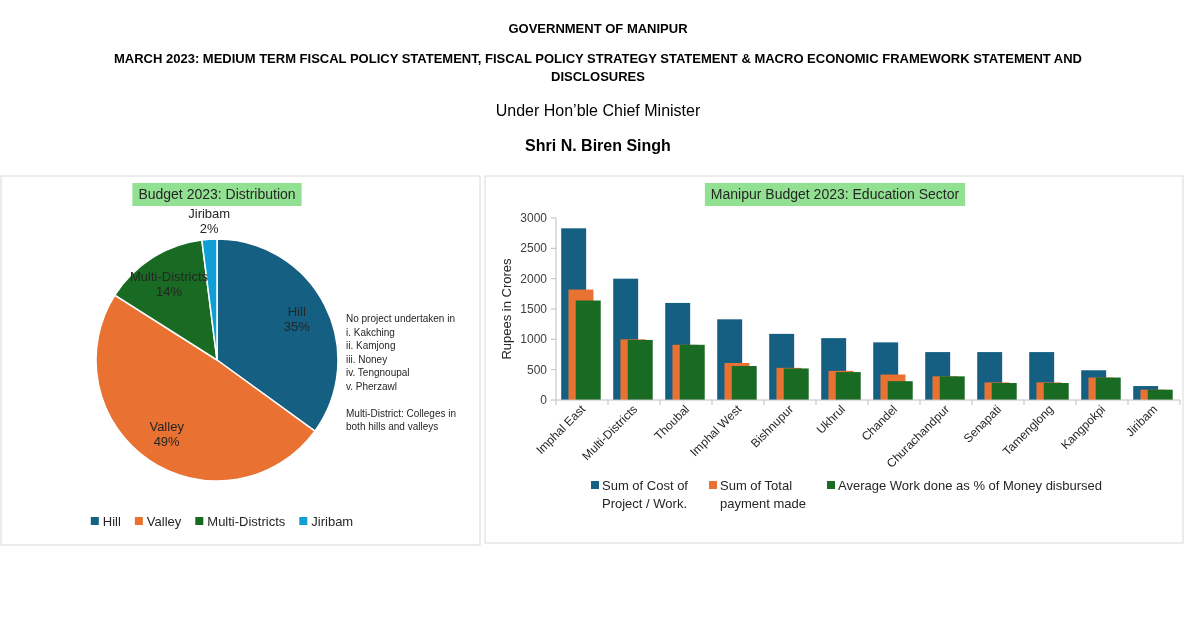 This screenshot has width=1200, height=630. What do you see at coordinates (332, 521) in the screenshot?
I see `legend-label: Jiribam` at bounding box center [332, 521].